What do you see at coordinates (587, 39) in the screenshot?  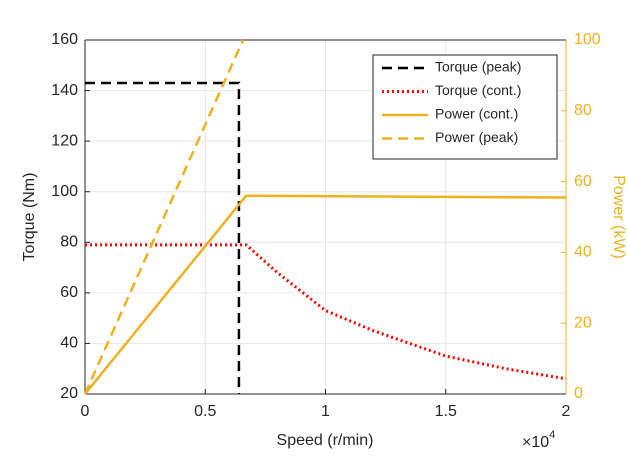 I see `y2-tick-label: 100` at bounding box center [587, 39].